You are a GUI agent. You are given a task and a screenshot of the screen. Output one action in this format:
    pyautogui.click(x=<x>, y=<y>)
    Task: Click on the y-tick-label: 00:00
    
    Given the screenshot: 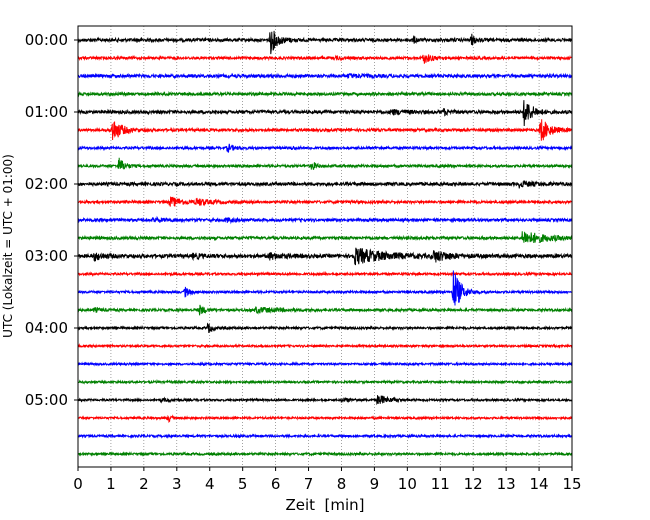 What is the action you would take?
    pyautogui.click(x=46, y=40)
    